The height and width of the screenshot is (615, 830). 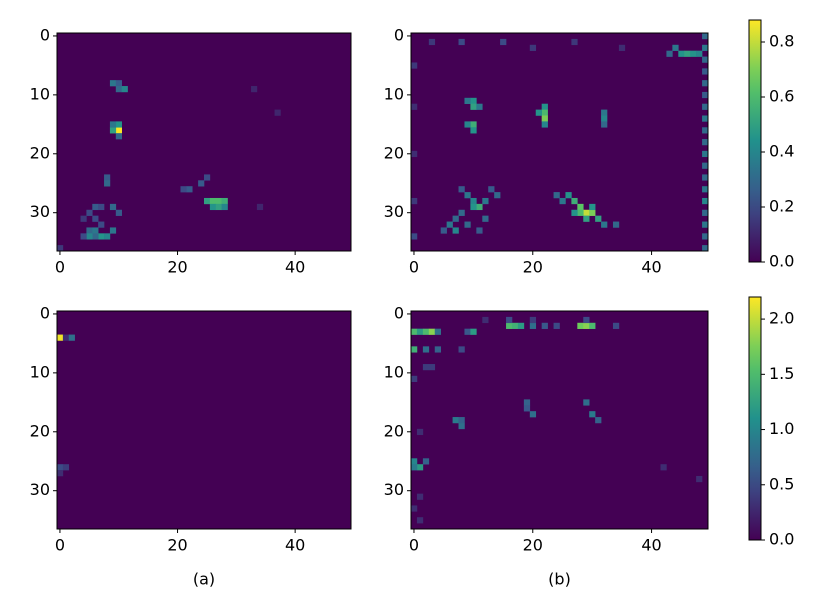 What do you see at coordinates (755, 418) in the screenshot?
I see `colorbar` at bounding box center [755, 418].